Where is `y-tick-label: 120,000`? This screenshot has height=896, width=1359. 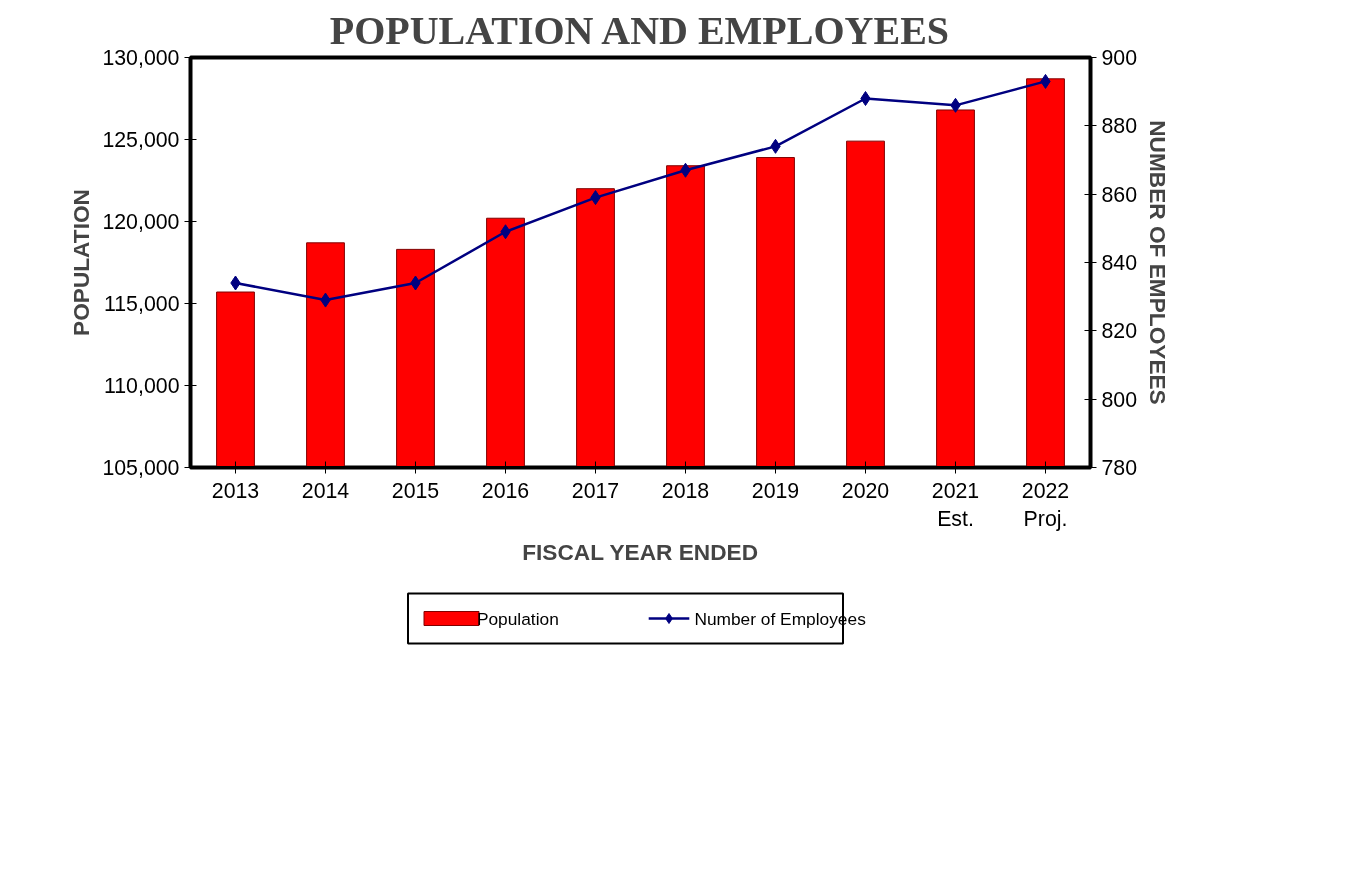 y-tick-label: 120,000 is located at coordinates (141, 222).